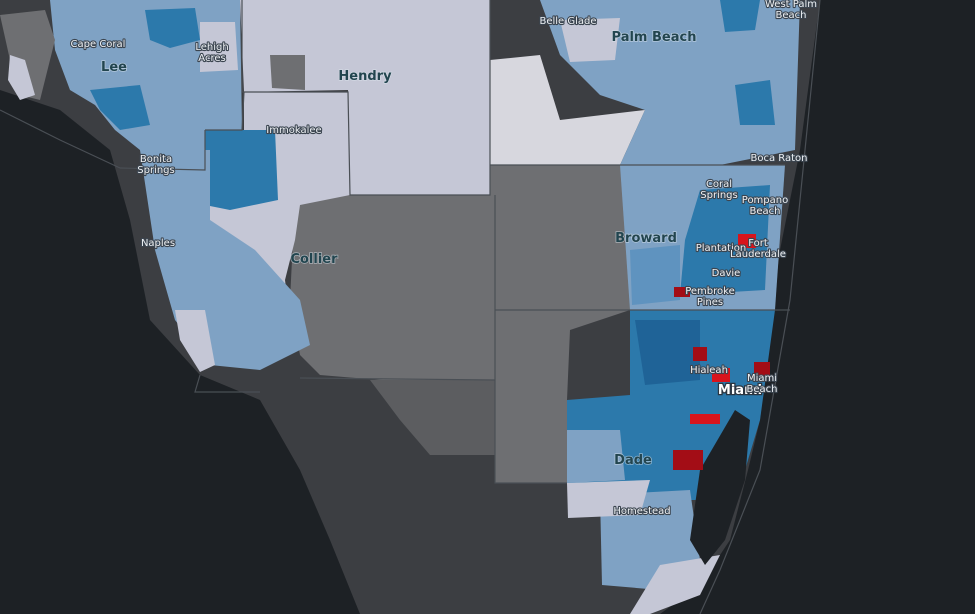  I want to click on label-miami-beach: Miami Beach, so click(762, 384).